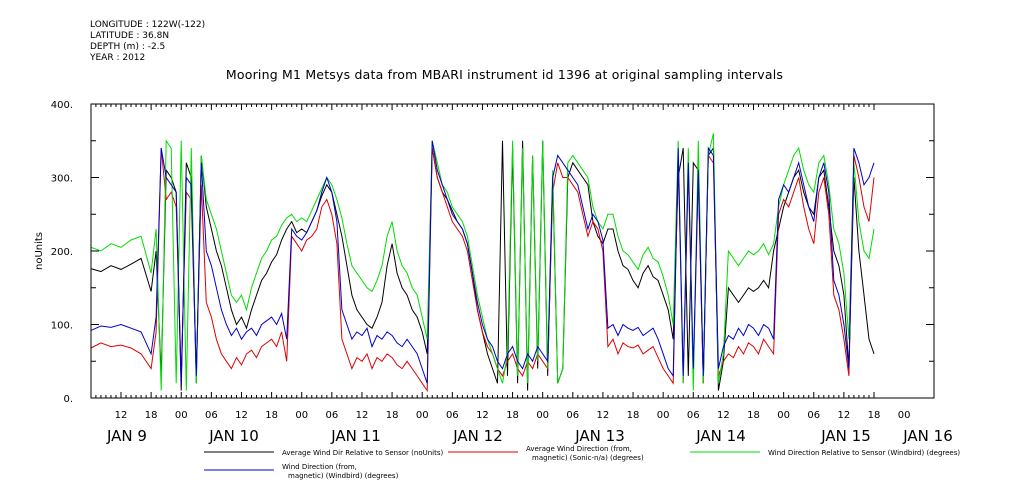 The width and height of the screenshot is (1009, 504). Describe the element at coordinates (62, 252) in the screenshot. I see `y-tick-label: 200.` at that location.